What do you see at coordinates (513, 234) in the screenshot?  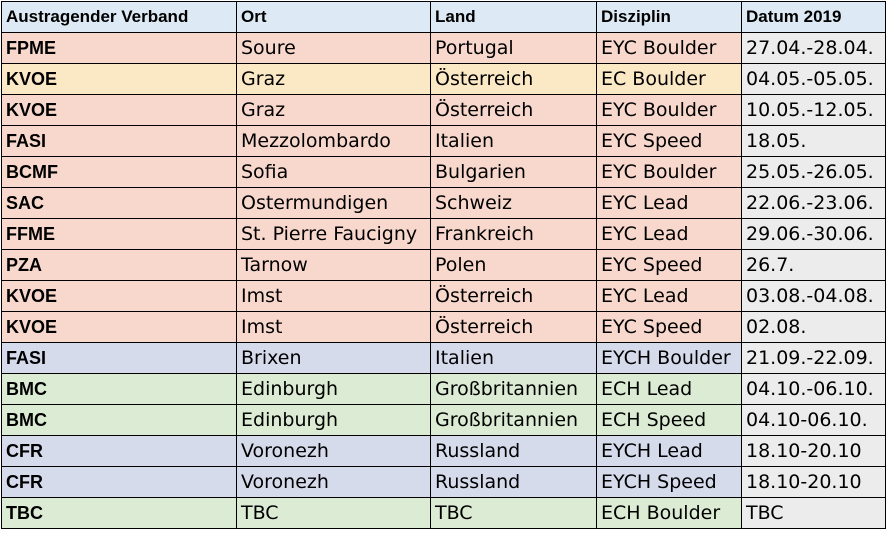 I see `cell-land: Frankreich` at bounding box center [513, 234].